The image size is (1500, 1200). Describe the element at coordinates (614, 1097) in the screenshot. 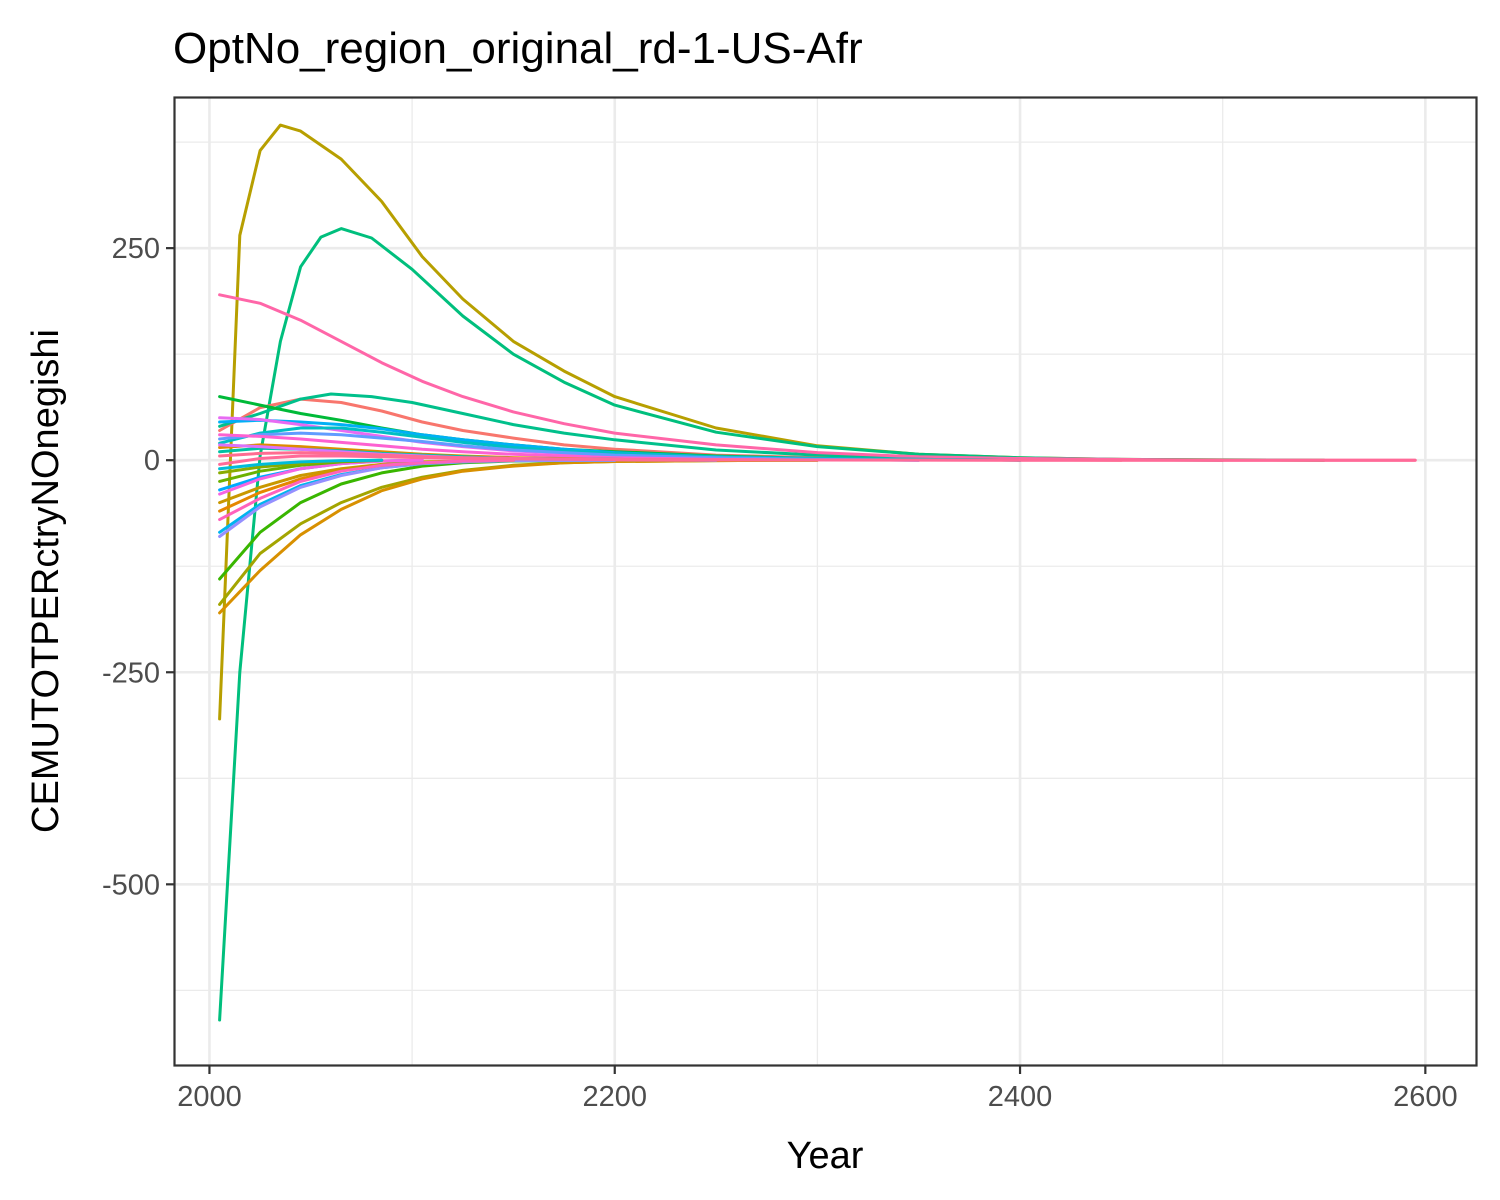

I see `x-tick-label: 2200` at that location.